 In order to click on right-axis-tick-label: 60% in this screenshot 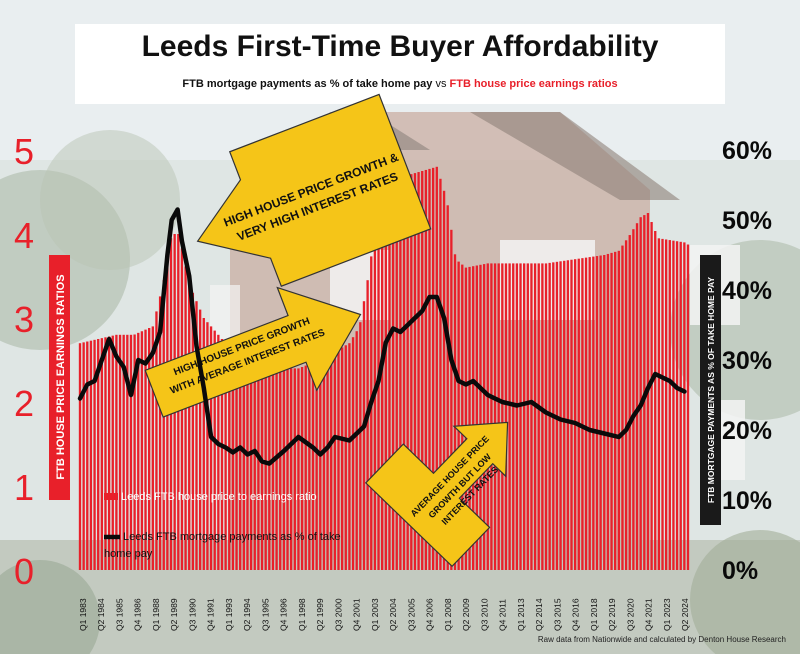, I will do `click(747, 151)`.